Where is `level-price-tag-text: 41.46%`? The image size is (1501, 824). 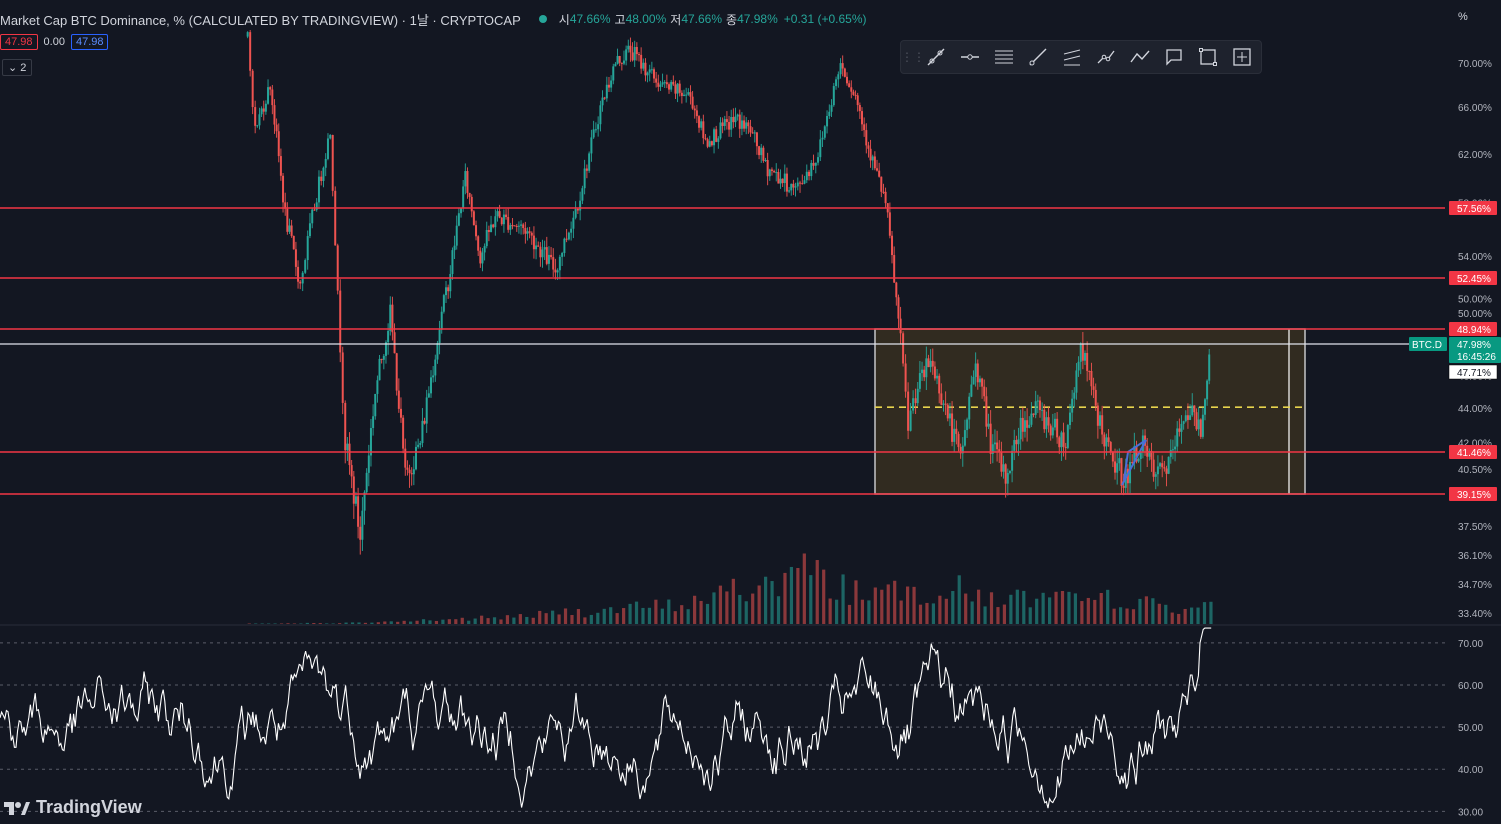
level-price-tag-text: 41.46% is located at coordinates (1474, 453).